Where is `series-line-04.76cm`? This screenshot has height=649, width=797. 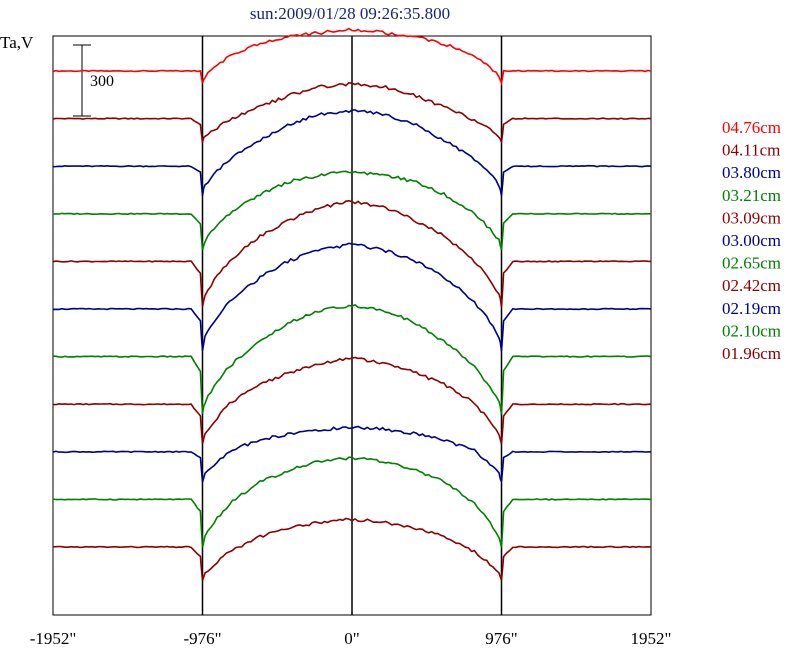 series-line-04.76cm is located at coordinates (352, 57).